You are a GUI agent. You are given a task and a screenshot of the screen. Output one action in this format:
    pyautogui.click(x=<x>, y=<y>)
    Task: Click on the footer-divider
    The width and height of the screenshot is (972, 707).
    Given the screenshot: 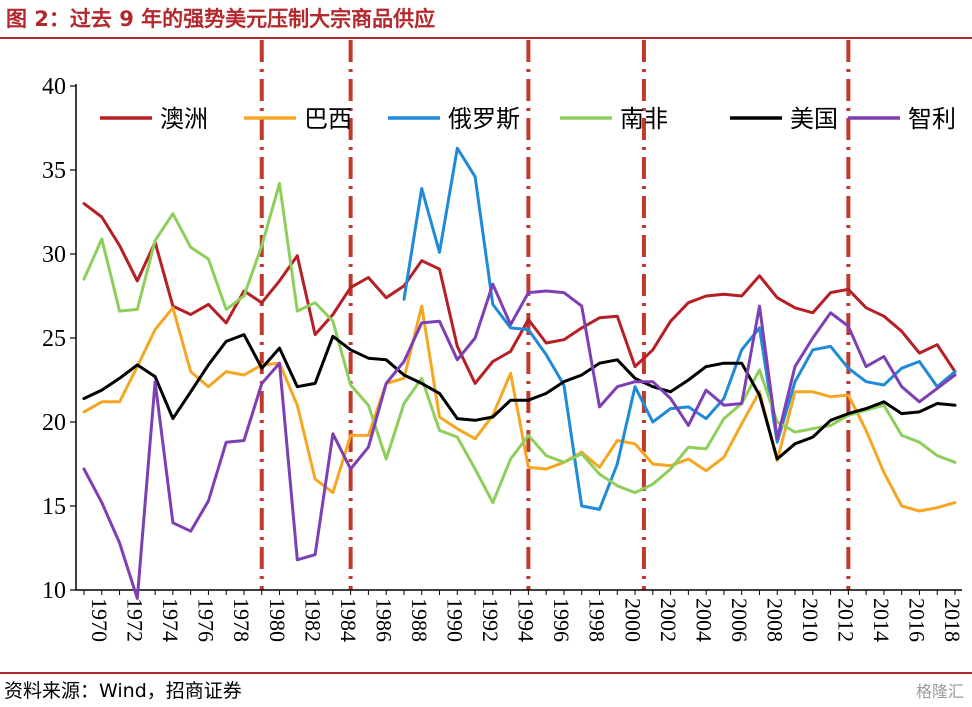 What is the action you would take?
    pyautogui.click(x=486, y=673)
    